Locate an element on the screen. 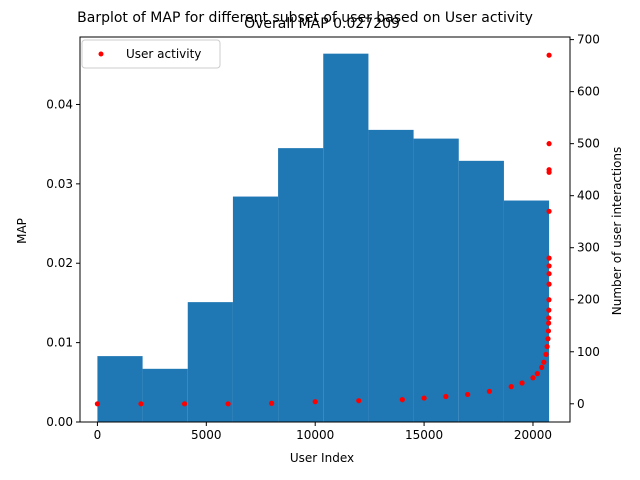 Image resolution: width=640 pixels, height=480 pixels. y2-tick-label: 600 is located at coordinates (588, 92).